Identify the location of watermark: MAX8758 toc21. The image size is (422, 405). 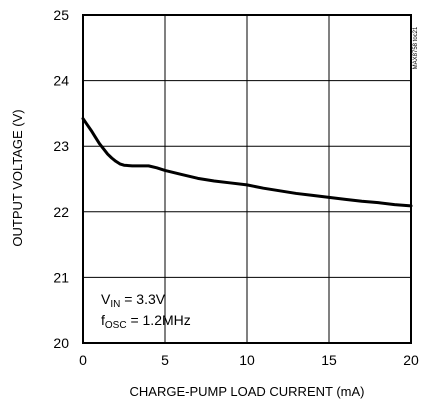
(416, 47).